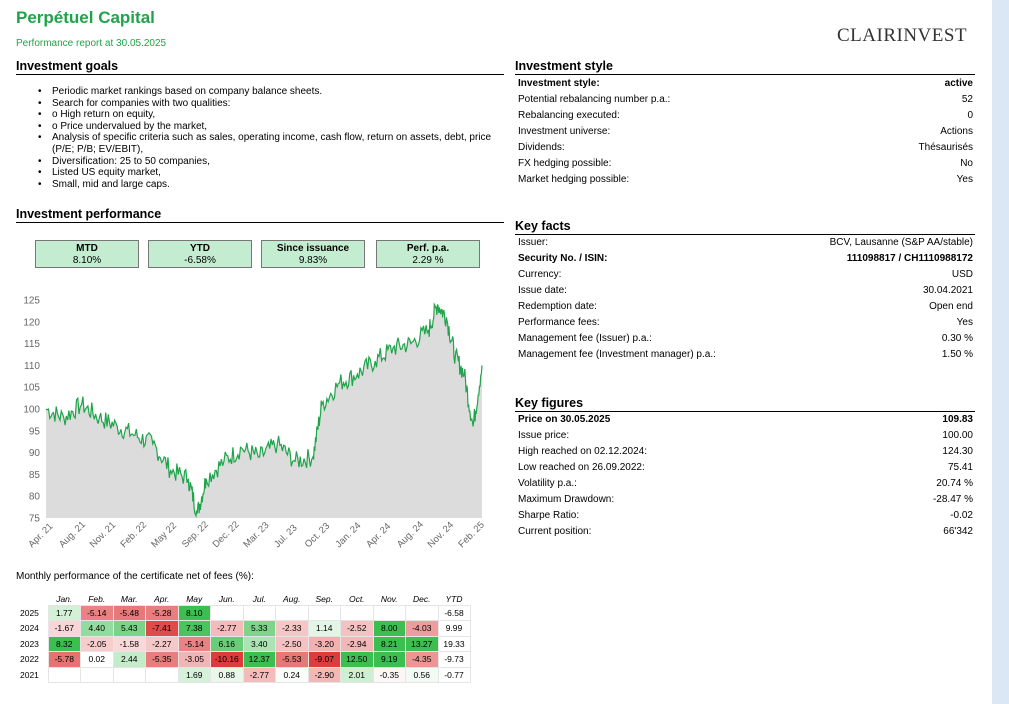  Describe the element at coordinates (745, 275) in the screenshot. I see `kv-row: Currency: USD` at that location.